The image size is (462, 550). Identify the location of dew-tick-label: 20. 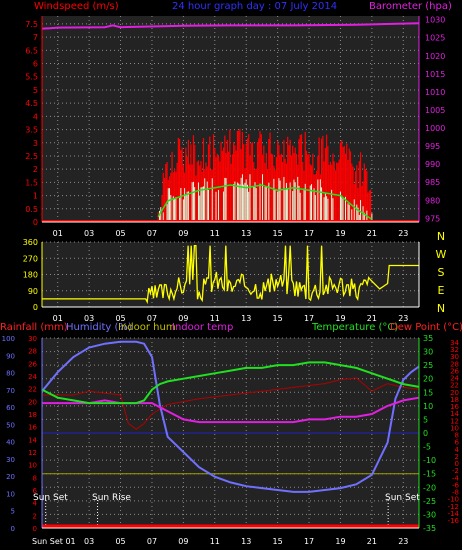
(454, 393).